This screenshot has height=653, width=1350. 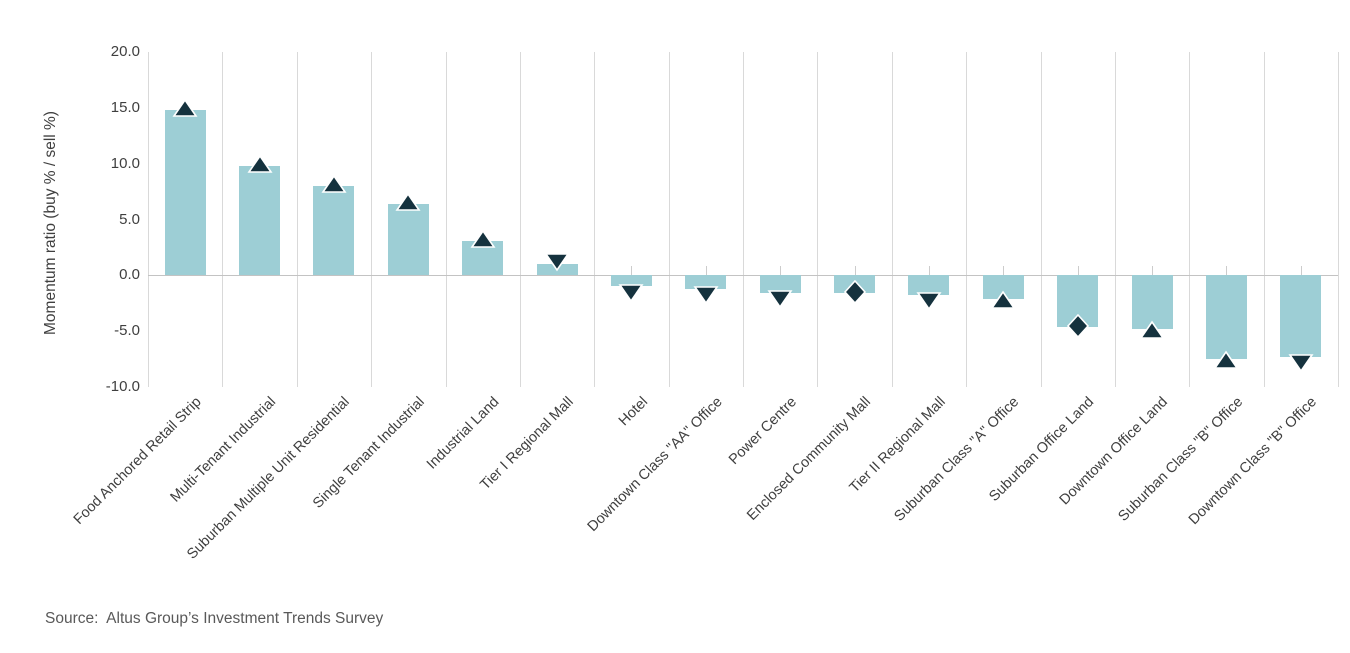 What do you see at coordinates (1152, 302) in the screenshot?
I see `bar-downtown-office-land` at bounding box center [1152, 302].